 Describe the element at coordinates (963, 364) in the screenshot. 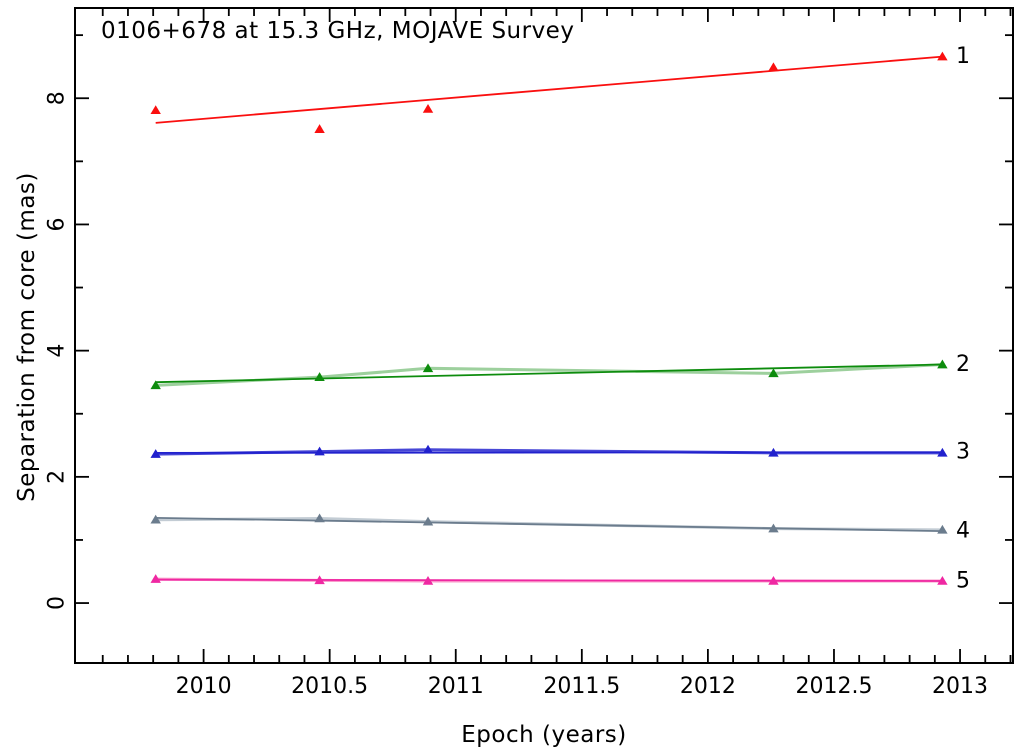

I see `series-2-label: 2` at that location.